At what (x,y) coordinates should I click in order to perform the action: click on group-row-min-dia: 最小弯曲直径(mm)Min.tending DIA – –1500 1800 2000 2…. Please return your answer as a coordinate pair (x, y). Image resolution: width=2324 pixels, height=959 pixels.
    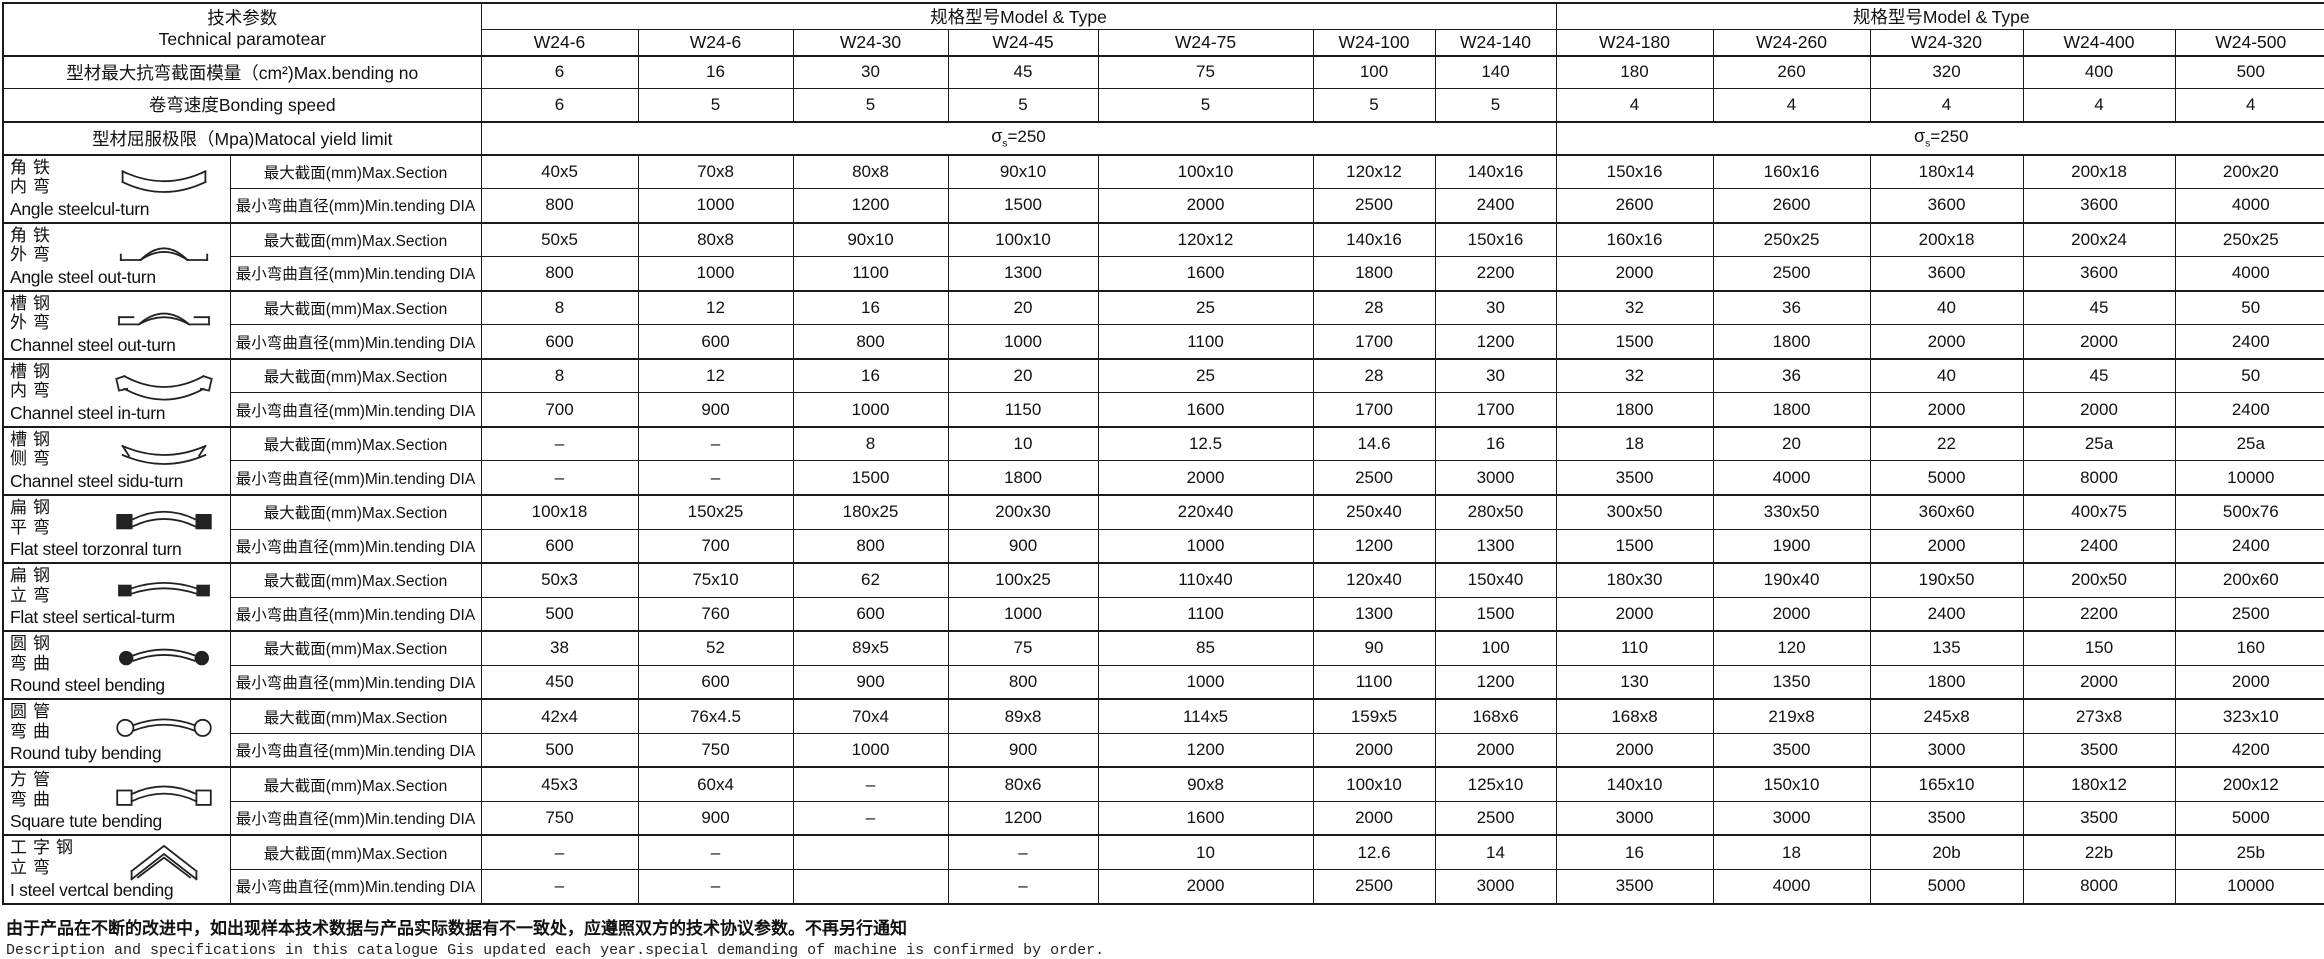
    Looking at the image, I should click on (1163, 478).